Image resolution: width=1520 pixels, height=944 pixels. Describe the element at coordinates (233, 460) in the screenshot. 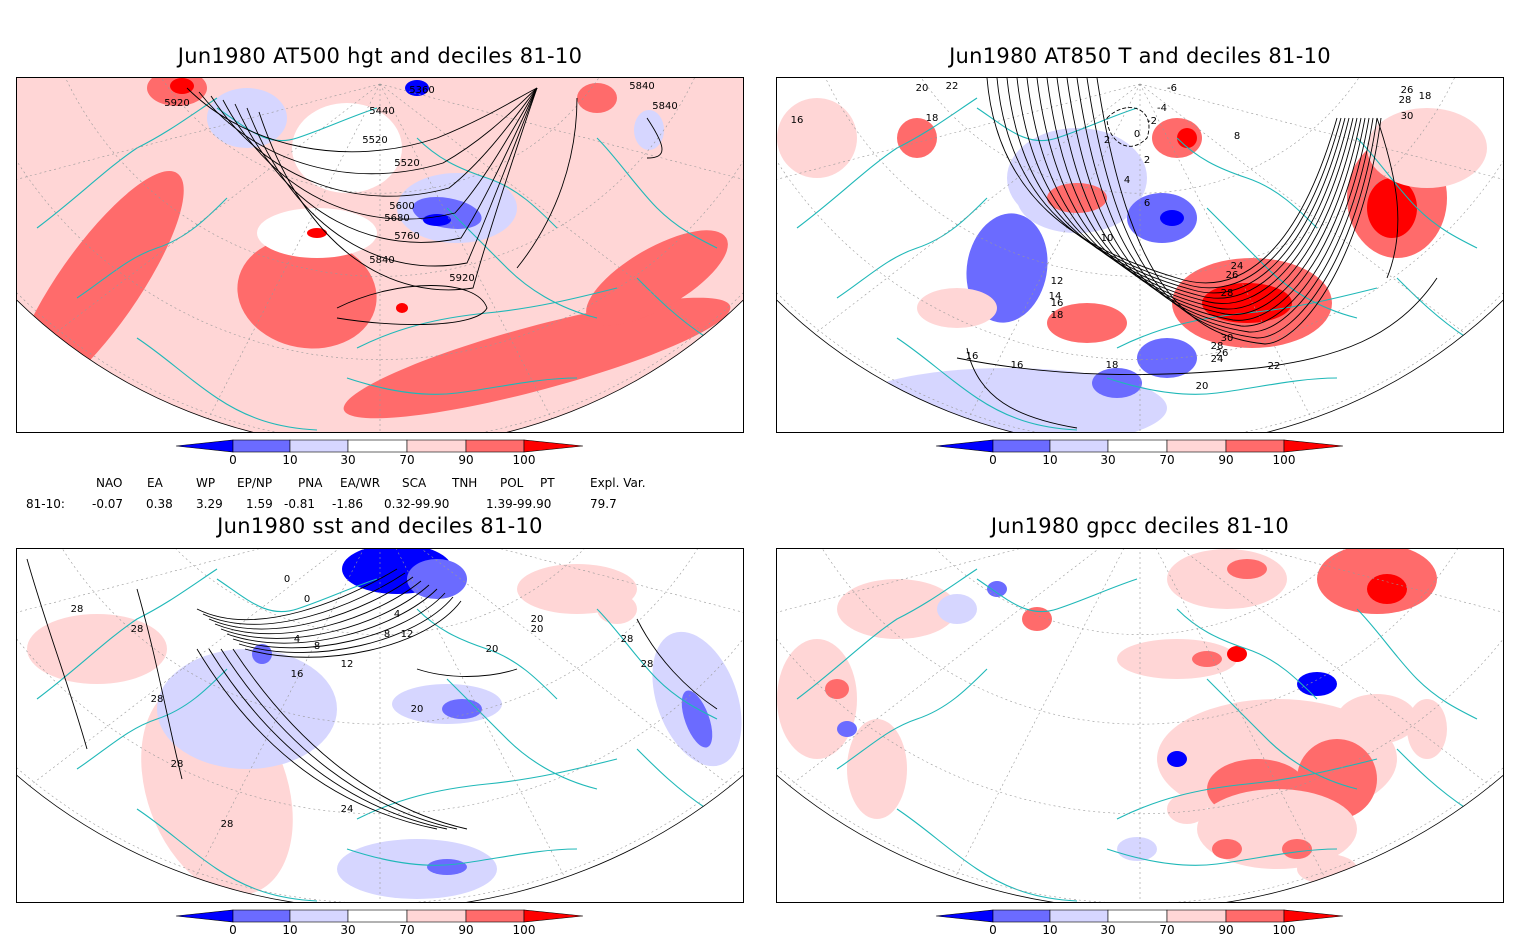

I see `colorbar-tick-label: 0` at that location.